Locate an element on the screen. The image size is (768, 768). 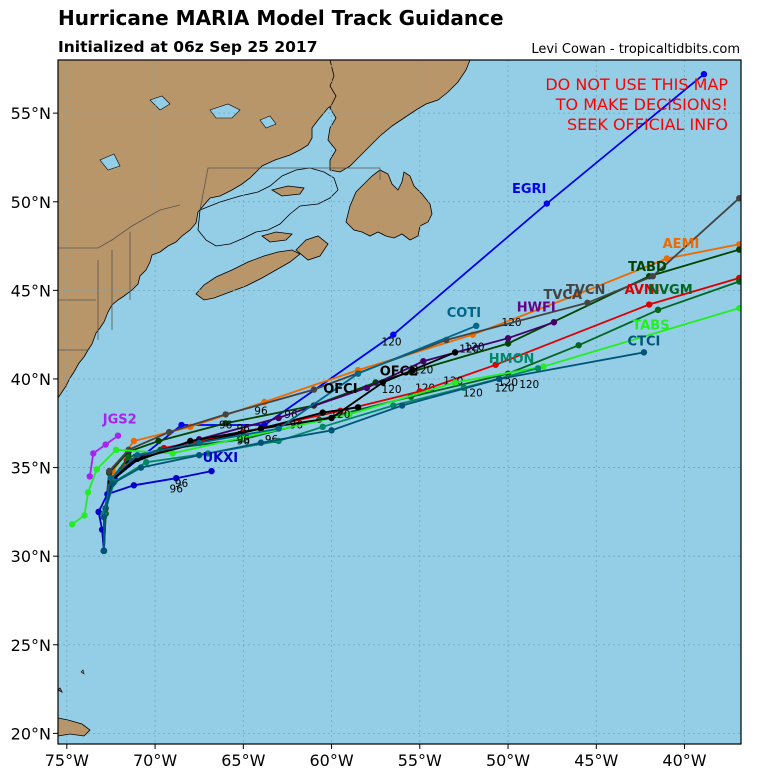
track-label-hmon: HMON is located at coordinates (512, 359).